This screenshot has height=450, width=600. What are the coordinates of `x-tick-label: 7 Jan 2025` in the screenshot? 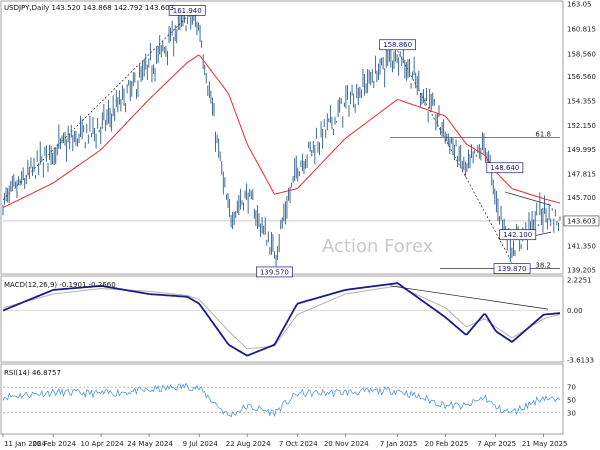 It's located at (399, 444).